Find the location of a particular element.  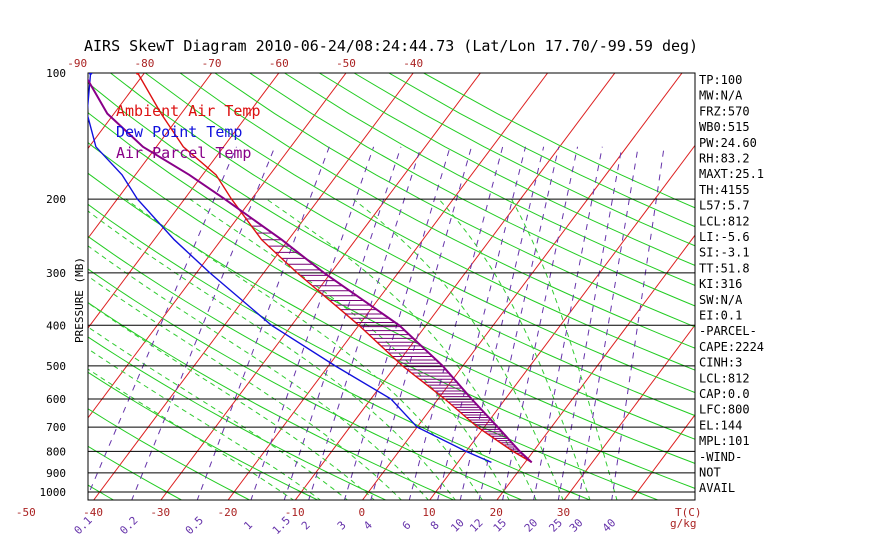

top-temp-tick-label: -50 is located at coordinates (346, 63).